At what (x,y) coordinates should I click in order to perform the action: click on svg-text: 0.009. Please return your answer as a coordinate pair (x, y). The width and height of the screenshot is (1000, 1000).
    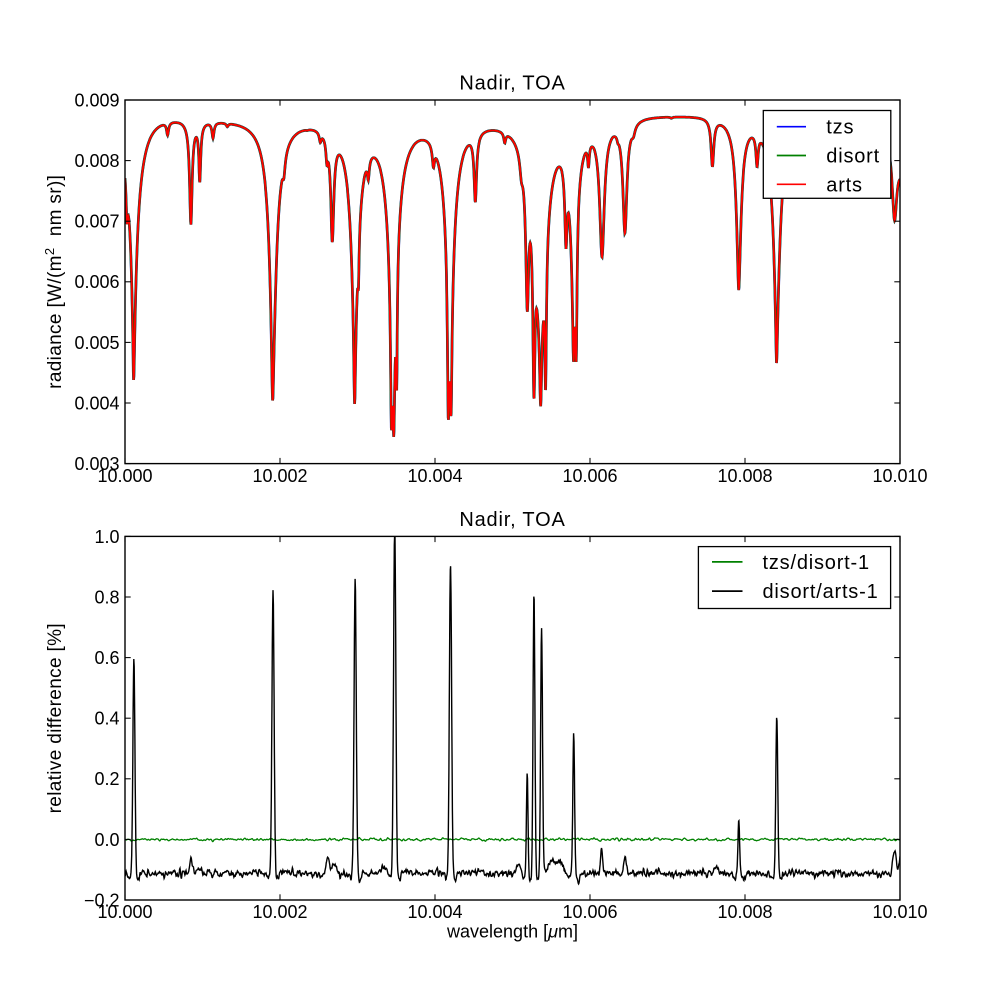
    Looking at the image, I should click on (96, 100).